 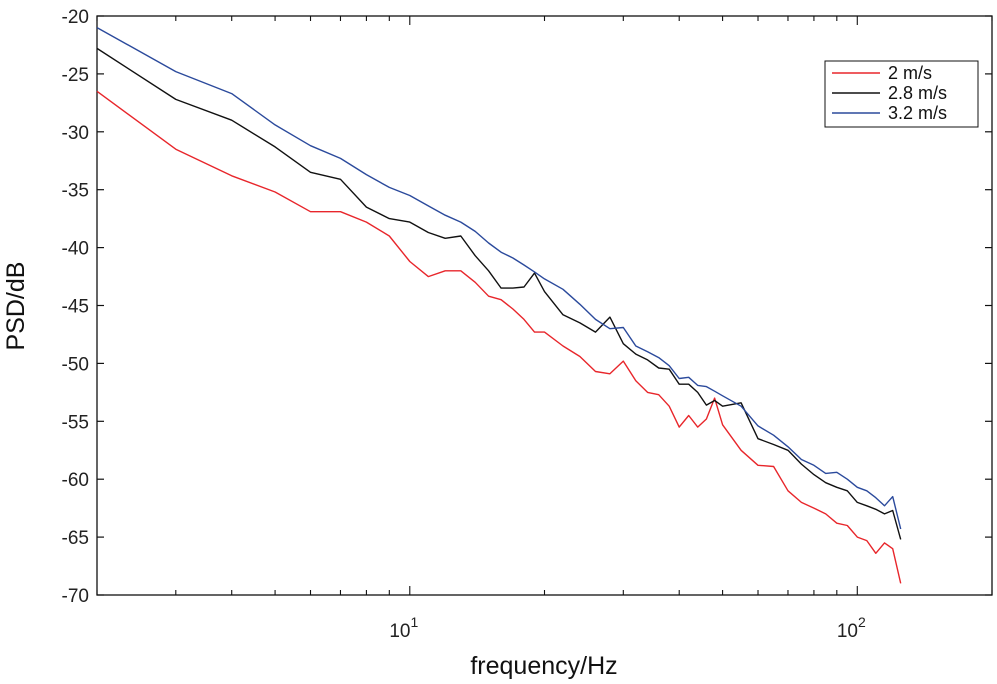 What do you see at coordinates (75, 596) in the screenshot?
I see `y-tick-label: -70` at bounding box center [75, 596].